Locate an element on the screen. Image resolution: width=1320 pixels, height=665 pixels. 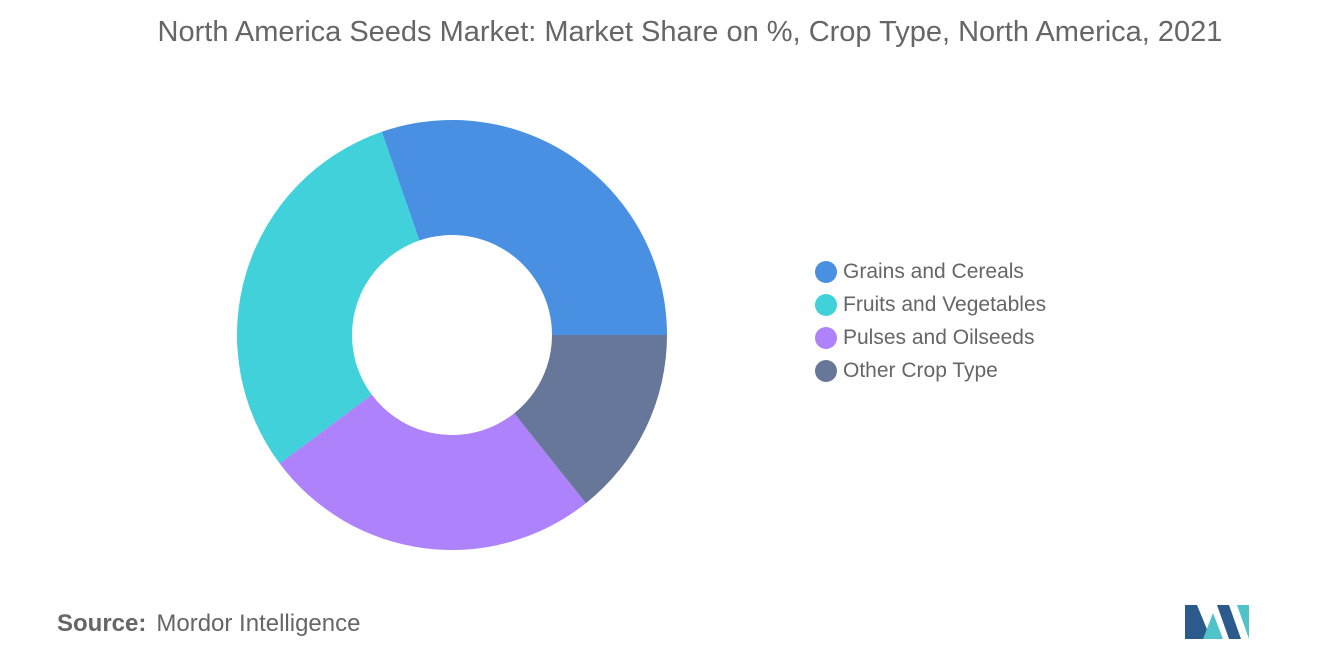
donut-slice-grains-and-cereals is located at coordinates (524, 228).